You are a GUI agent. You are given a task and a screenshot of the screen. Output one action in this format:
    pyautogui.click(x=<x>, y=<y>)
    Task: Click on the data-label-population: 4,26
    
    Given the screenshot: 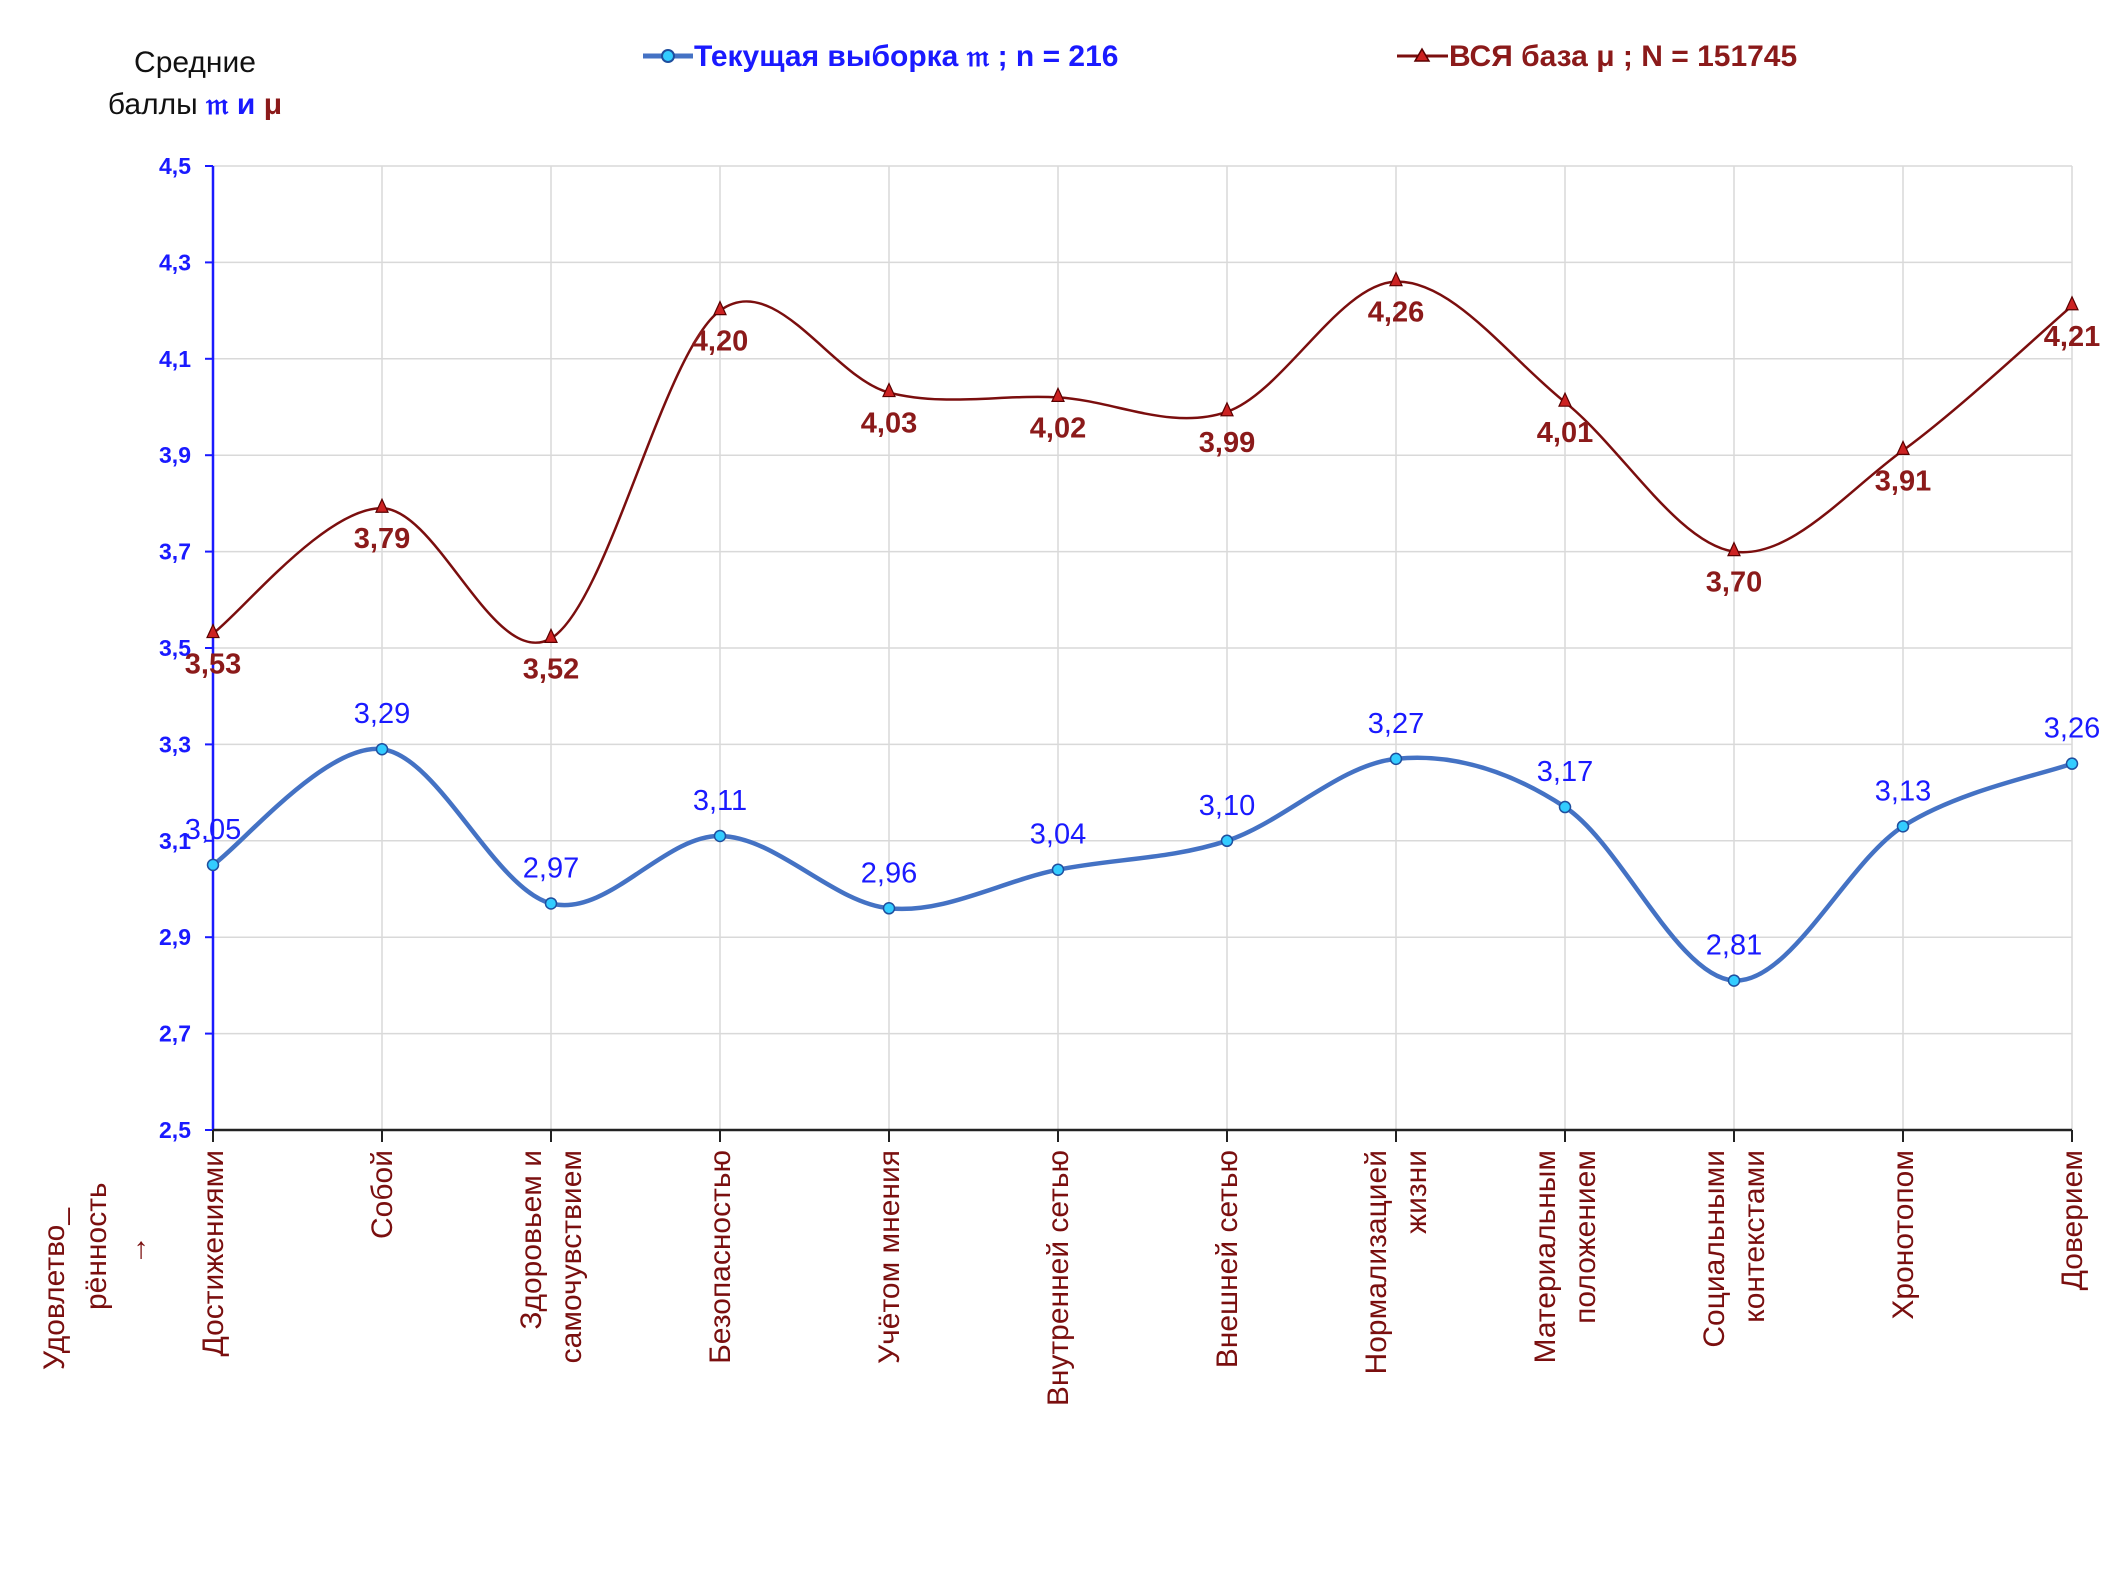 What is the action you would take?
    pyautogui.click(x=1396, y=313)
    